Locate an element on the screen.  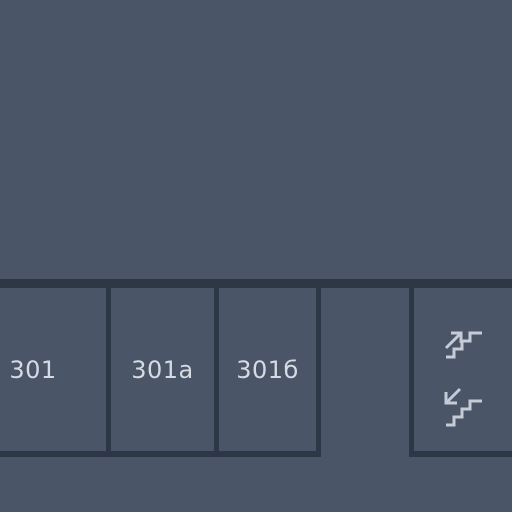
room-label: 301б is located at coordinates (267, 369).